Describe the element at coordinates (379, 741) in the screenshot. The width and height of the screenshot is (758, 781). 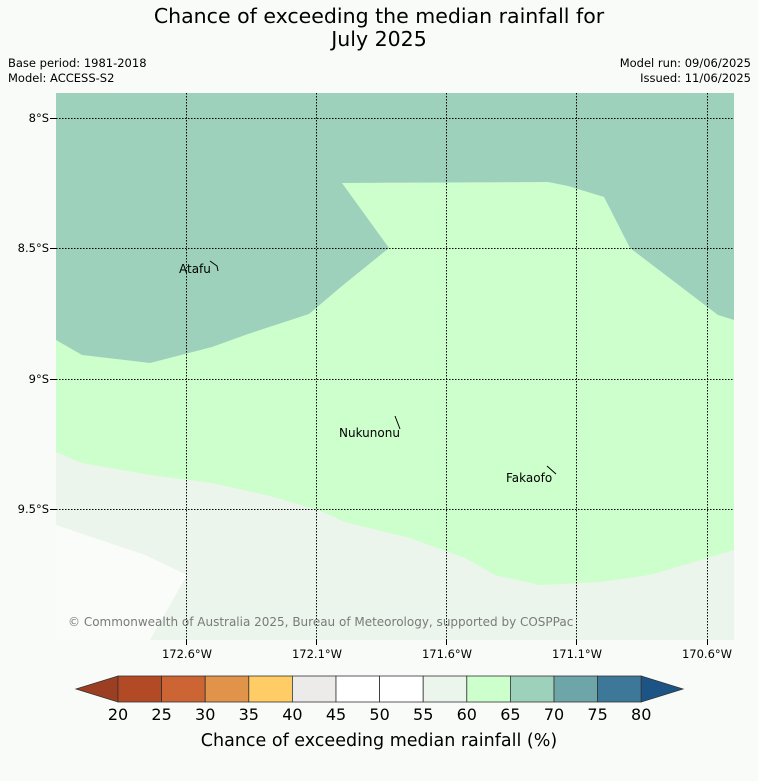
I see `colorbar-label: Chance of exceeding median rainfall (%)` at that location.